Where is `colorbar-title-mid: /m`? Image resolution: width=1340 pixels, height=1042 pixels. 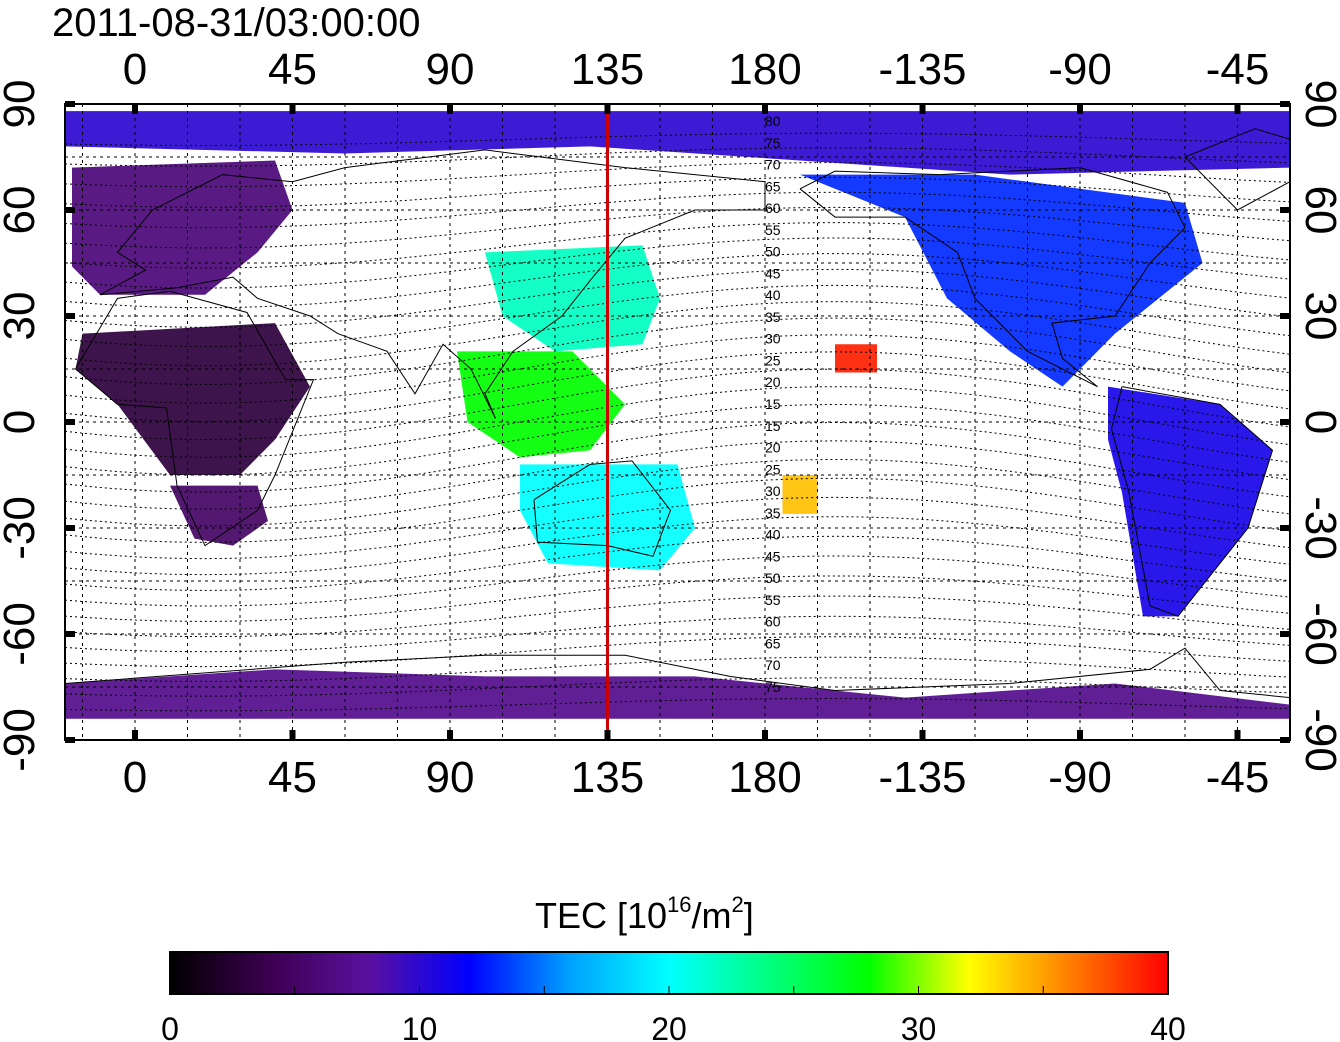
colorbar-title-mid: /m is located at coordinates (712, 915).